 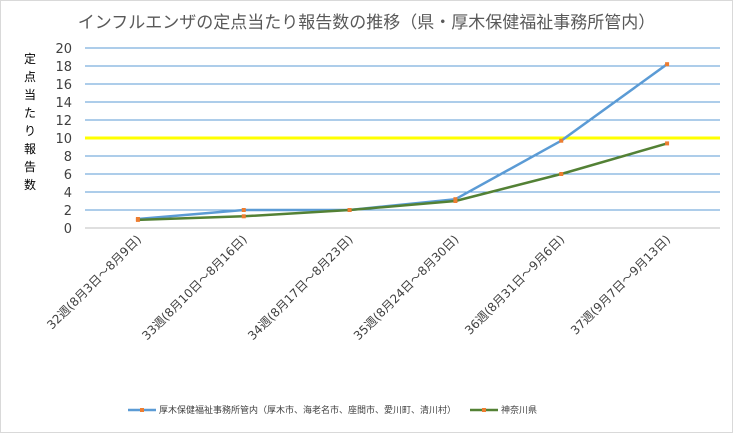 I want to click on y-tick-label: 6, so click(x=68, y=175).